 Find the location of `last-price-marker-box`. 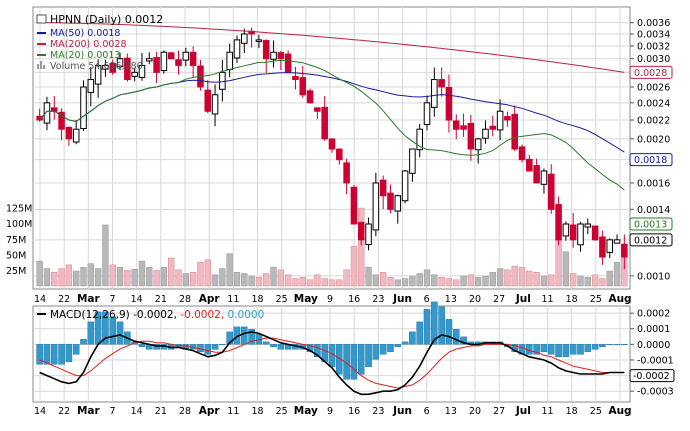

last-price-marker-box is located at coordinates (651, 240).